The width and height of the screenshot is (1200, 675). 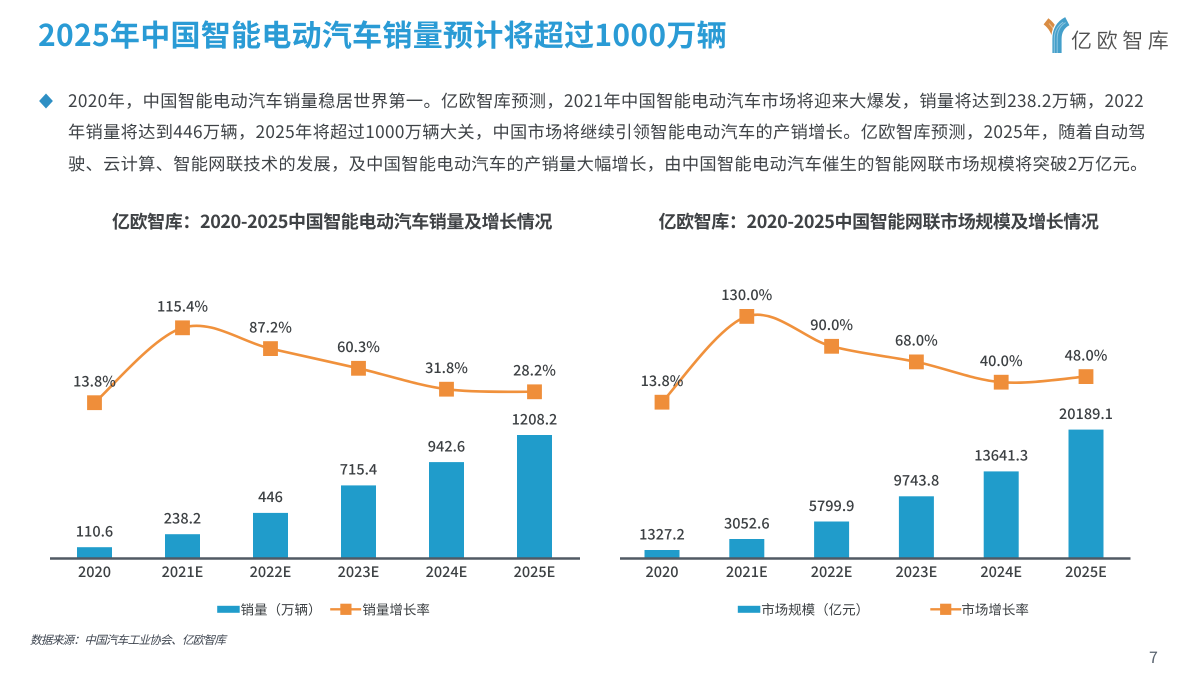 I want to click on svg-text: 13641.3, so click(x=1001, y=455).